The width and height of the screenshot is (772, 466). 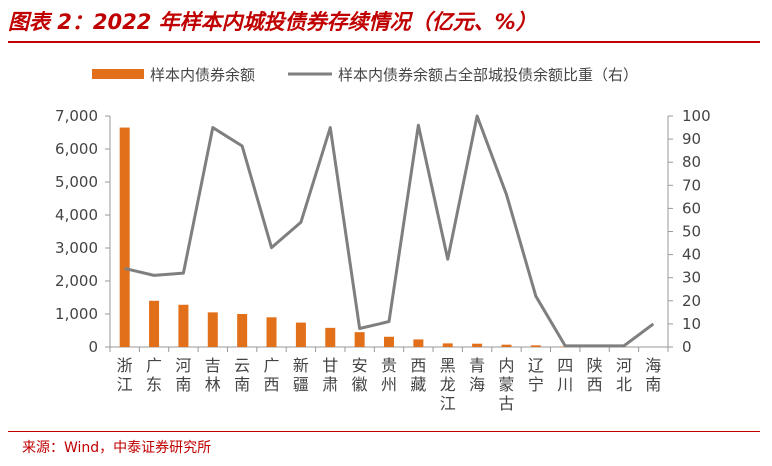 What do you see at coordinates (477, 345) in the screenshot?
I see `bar-青海` at bounding box center [477, 345].